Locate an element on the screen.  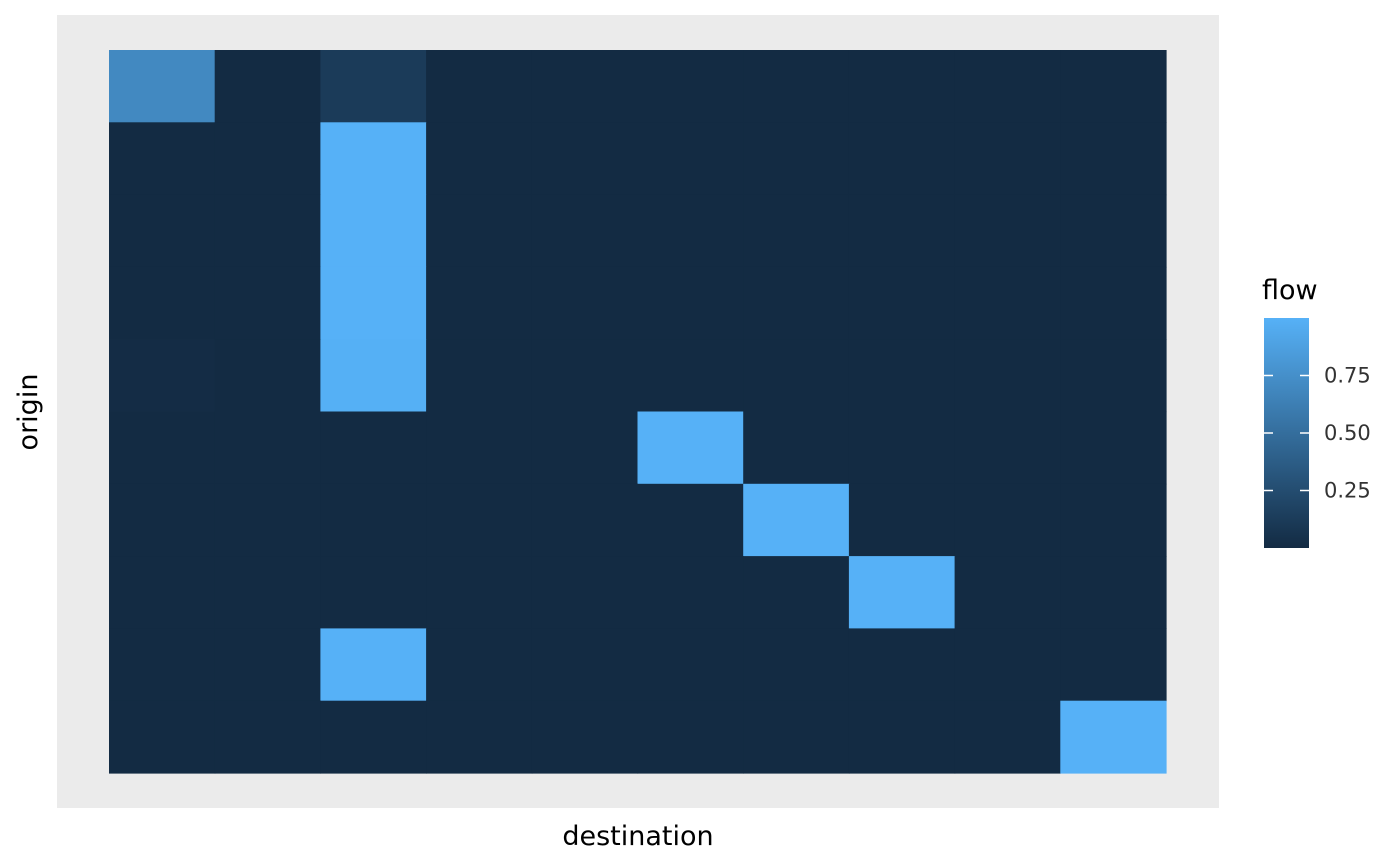
heatmap-cell-r5-c6 is located at coordinates (796, 448).